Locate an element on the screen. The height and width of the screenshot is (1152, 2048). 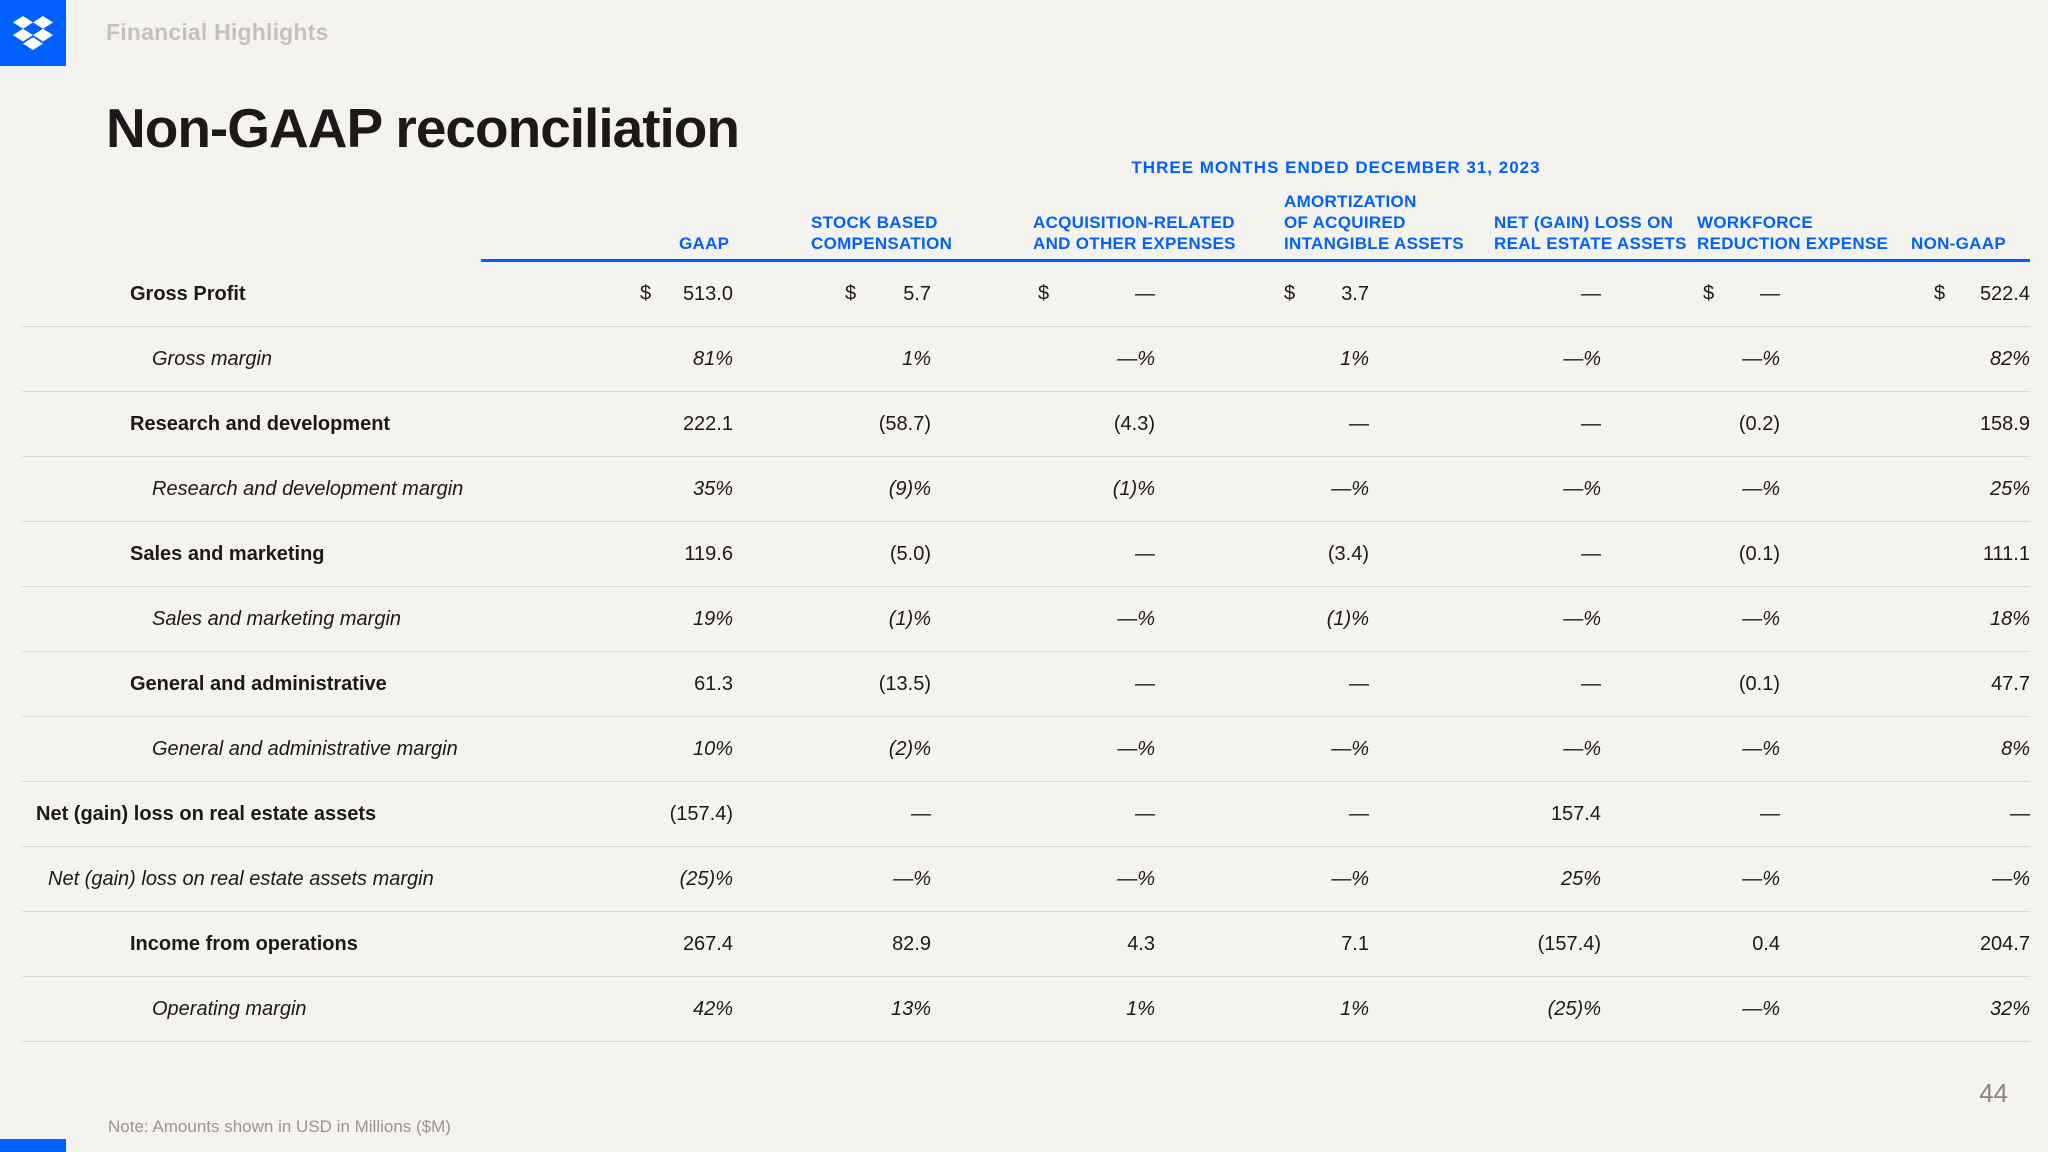
value: (3.4) is located at coordinates (1348, 553).